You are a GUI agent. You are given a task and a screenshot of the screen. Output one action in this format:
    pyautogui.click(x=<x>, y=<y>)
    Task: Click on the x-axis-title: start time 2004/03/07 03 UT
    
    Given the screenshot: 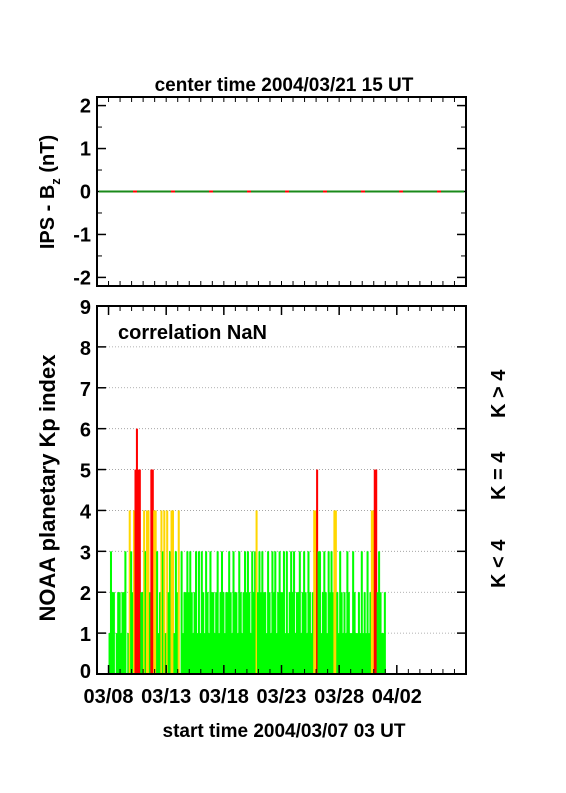 What is the action you would take?
    pyautogui.click(x=284, y=731)
    